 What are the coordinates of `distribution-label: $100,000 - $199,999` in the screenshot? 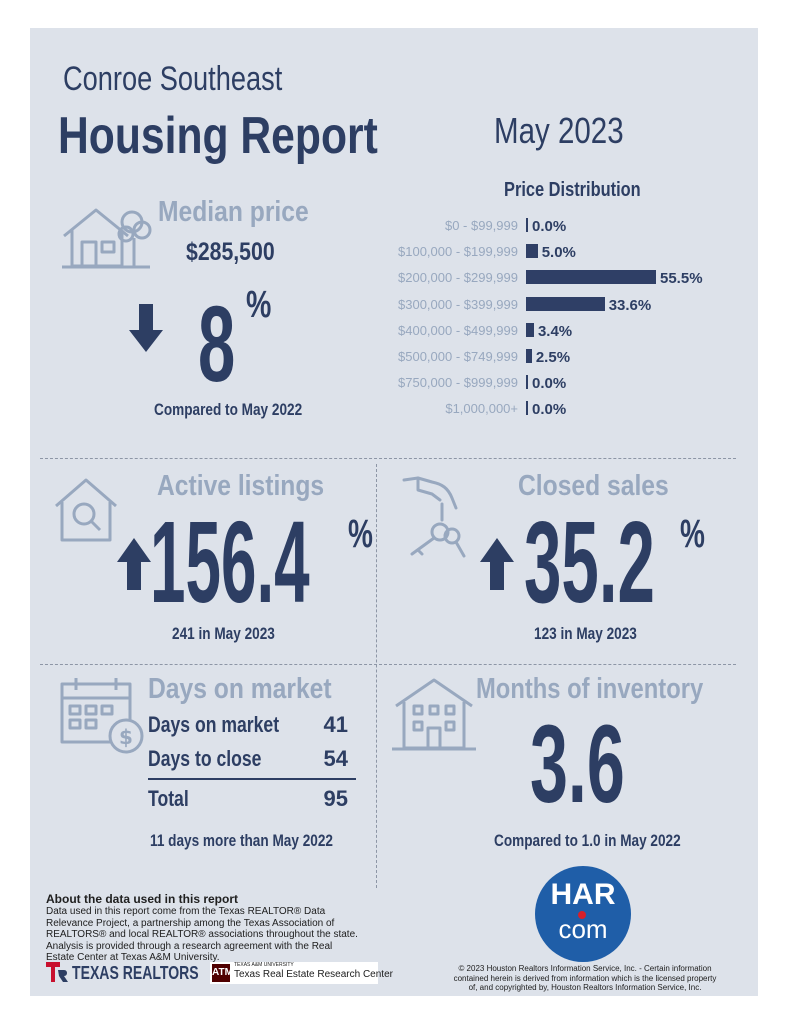 It's located at (458, 252).